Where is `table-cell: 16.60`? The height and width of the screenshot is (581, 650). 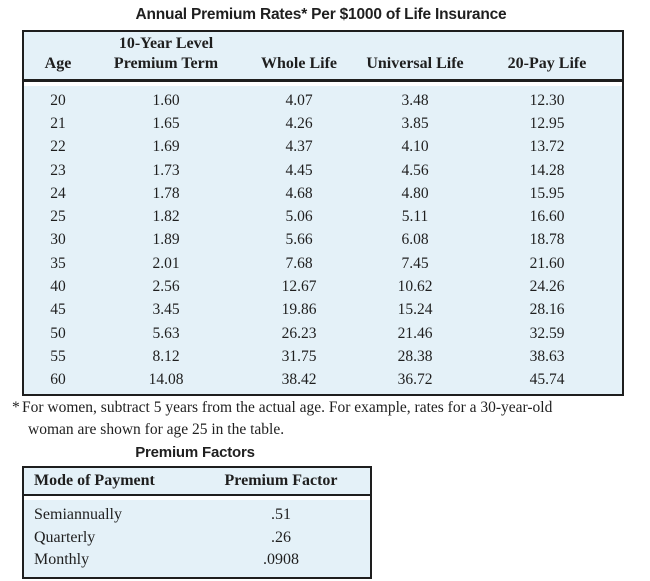
table-cell: 16.60 is located at coordinates (547, 217).